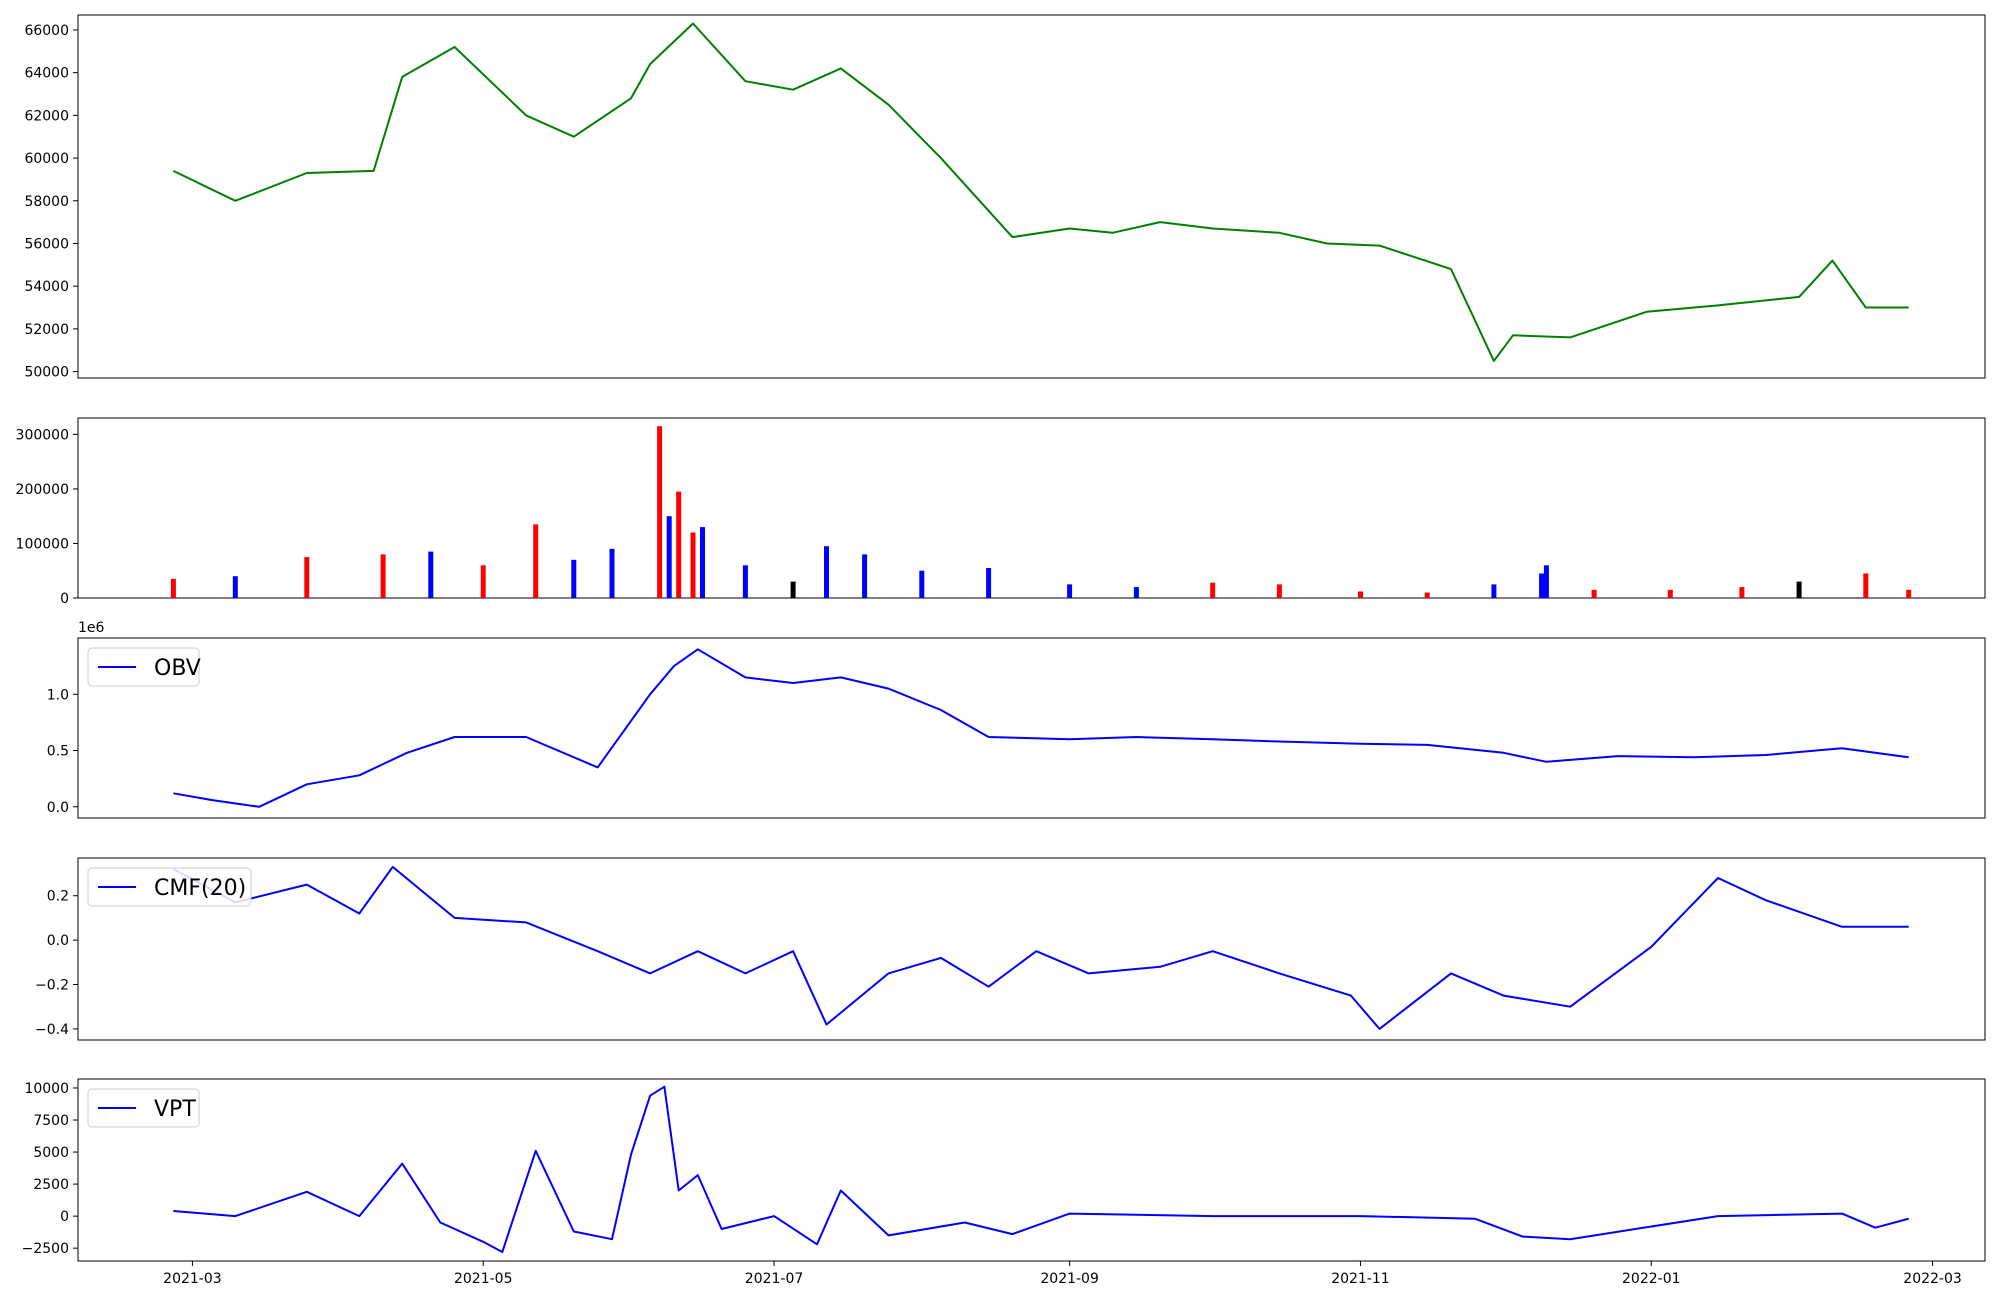  I want to click on vpt-legend-label: VPT, so click(175, 1109).